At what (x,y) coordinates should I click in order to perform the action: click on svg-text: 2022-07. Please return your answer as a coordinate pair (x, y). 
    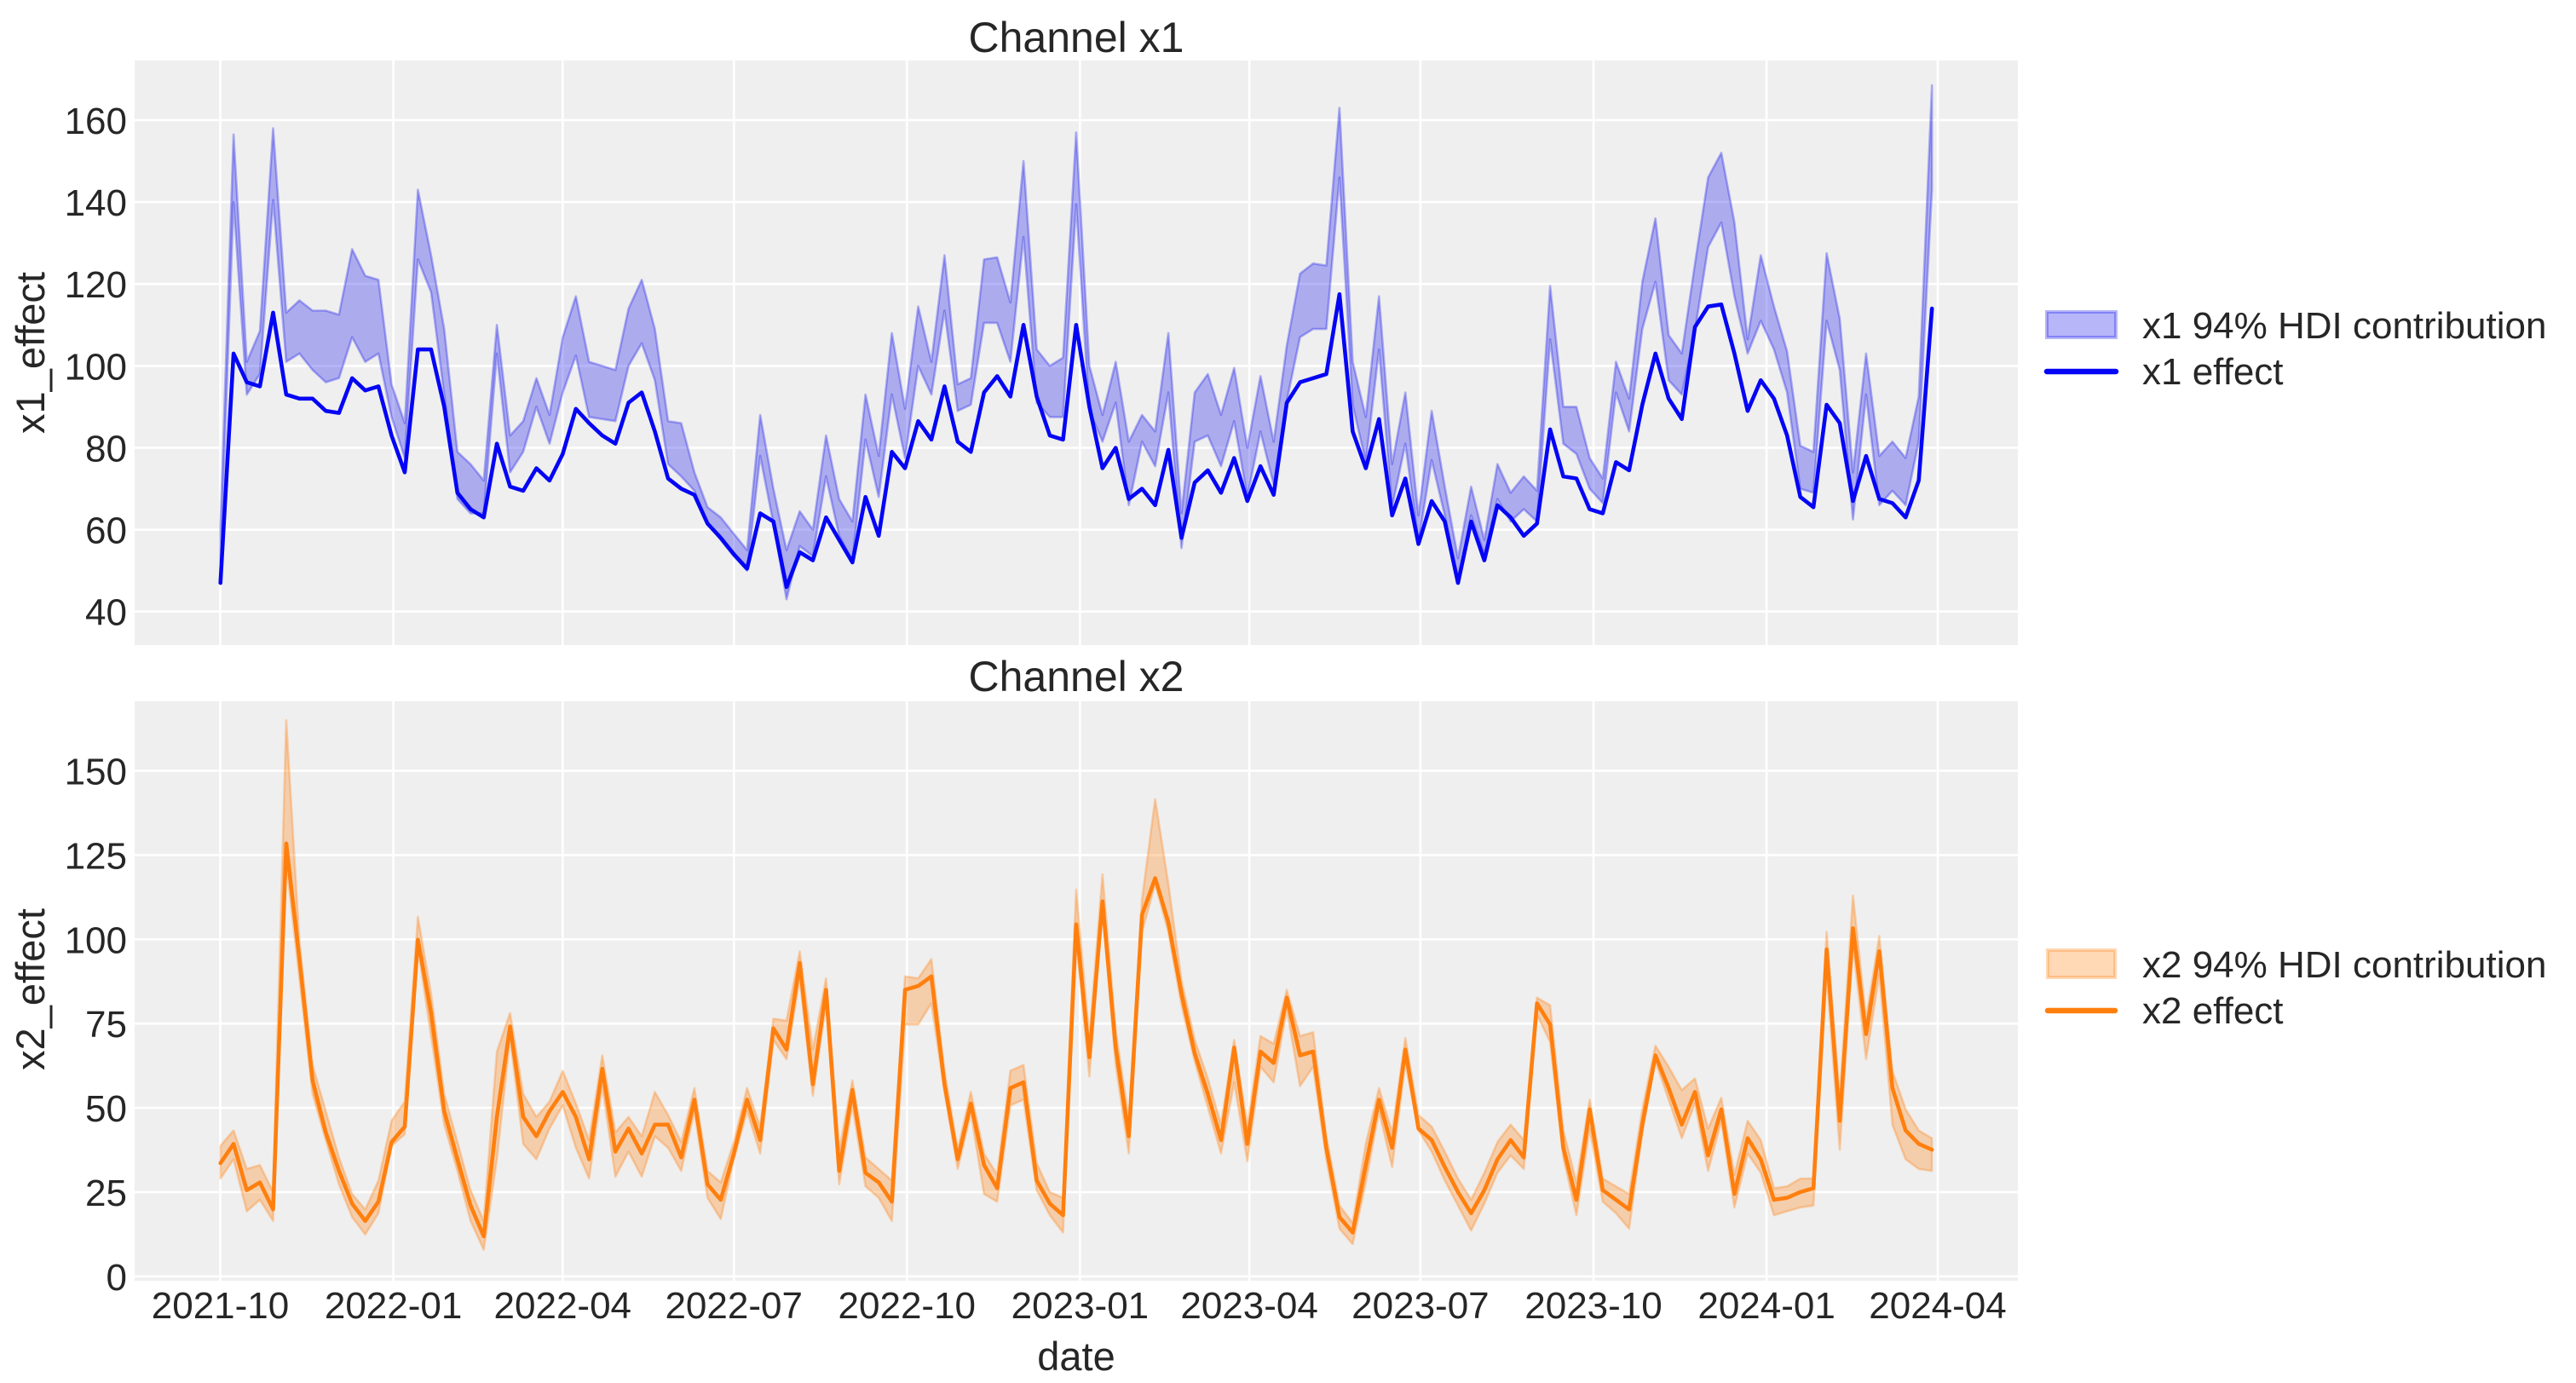
    Looking at the image, I should click on (733, 1306).